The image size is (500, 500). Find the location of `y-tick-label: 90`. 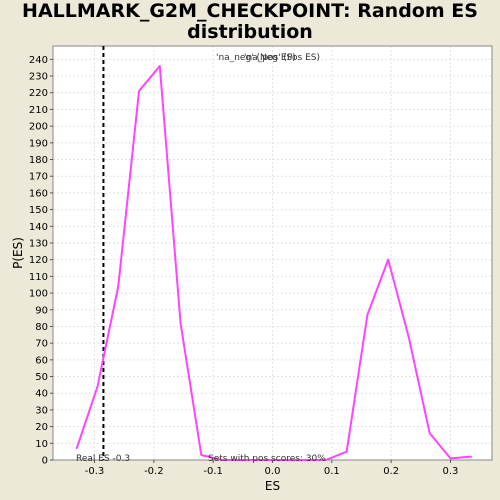

y-tick-label: 90 is located at coordinates (41, 310).